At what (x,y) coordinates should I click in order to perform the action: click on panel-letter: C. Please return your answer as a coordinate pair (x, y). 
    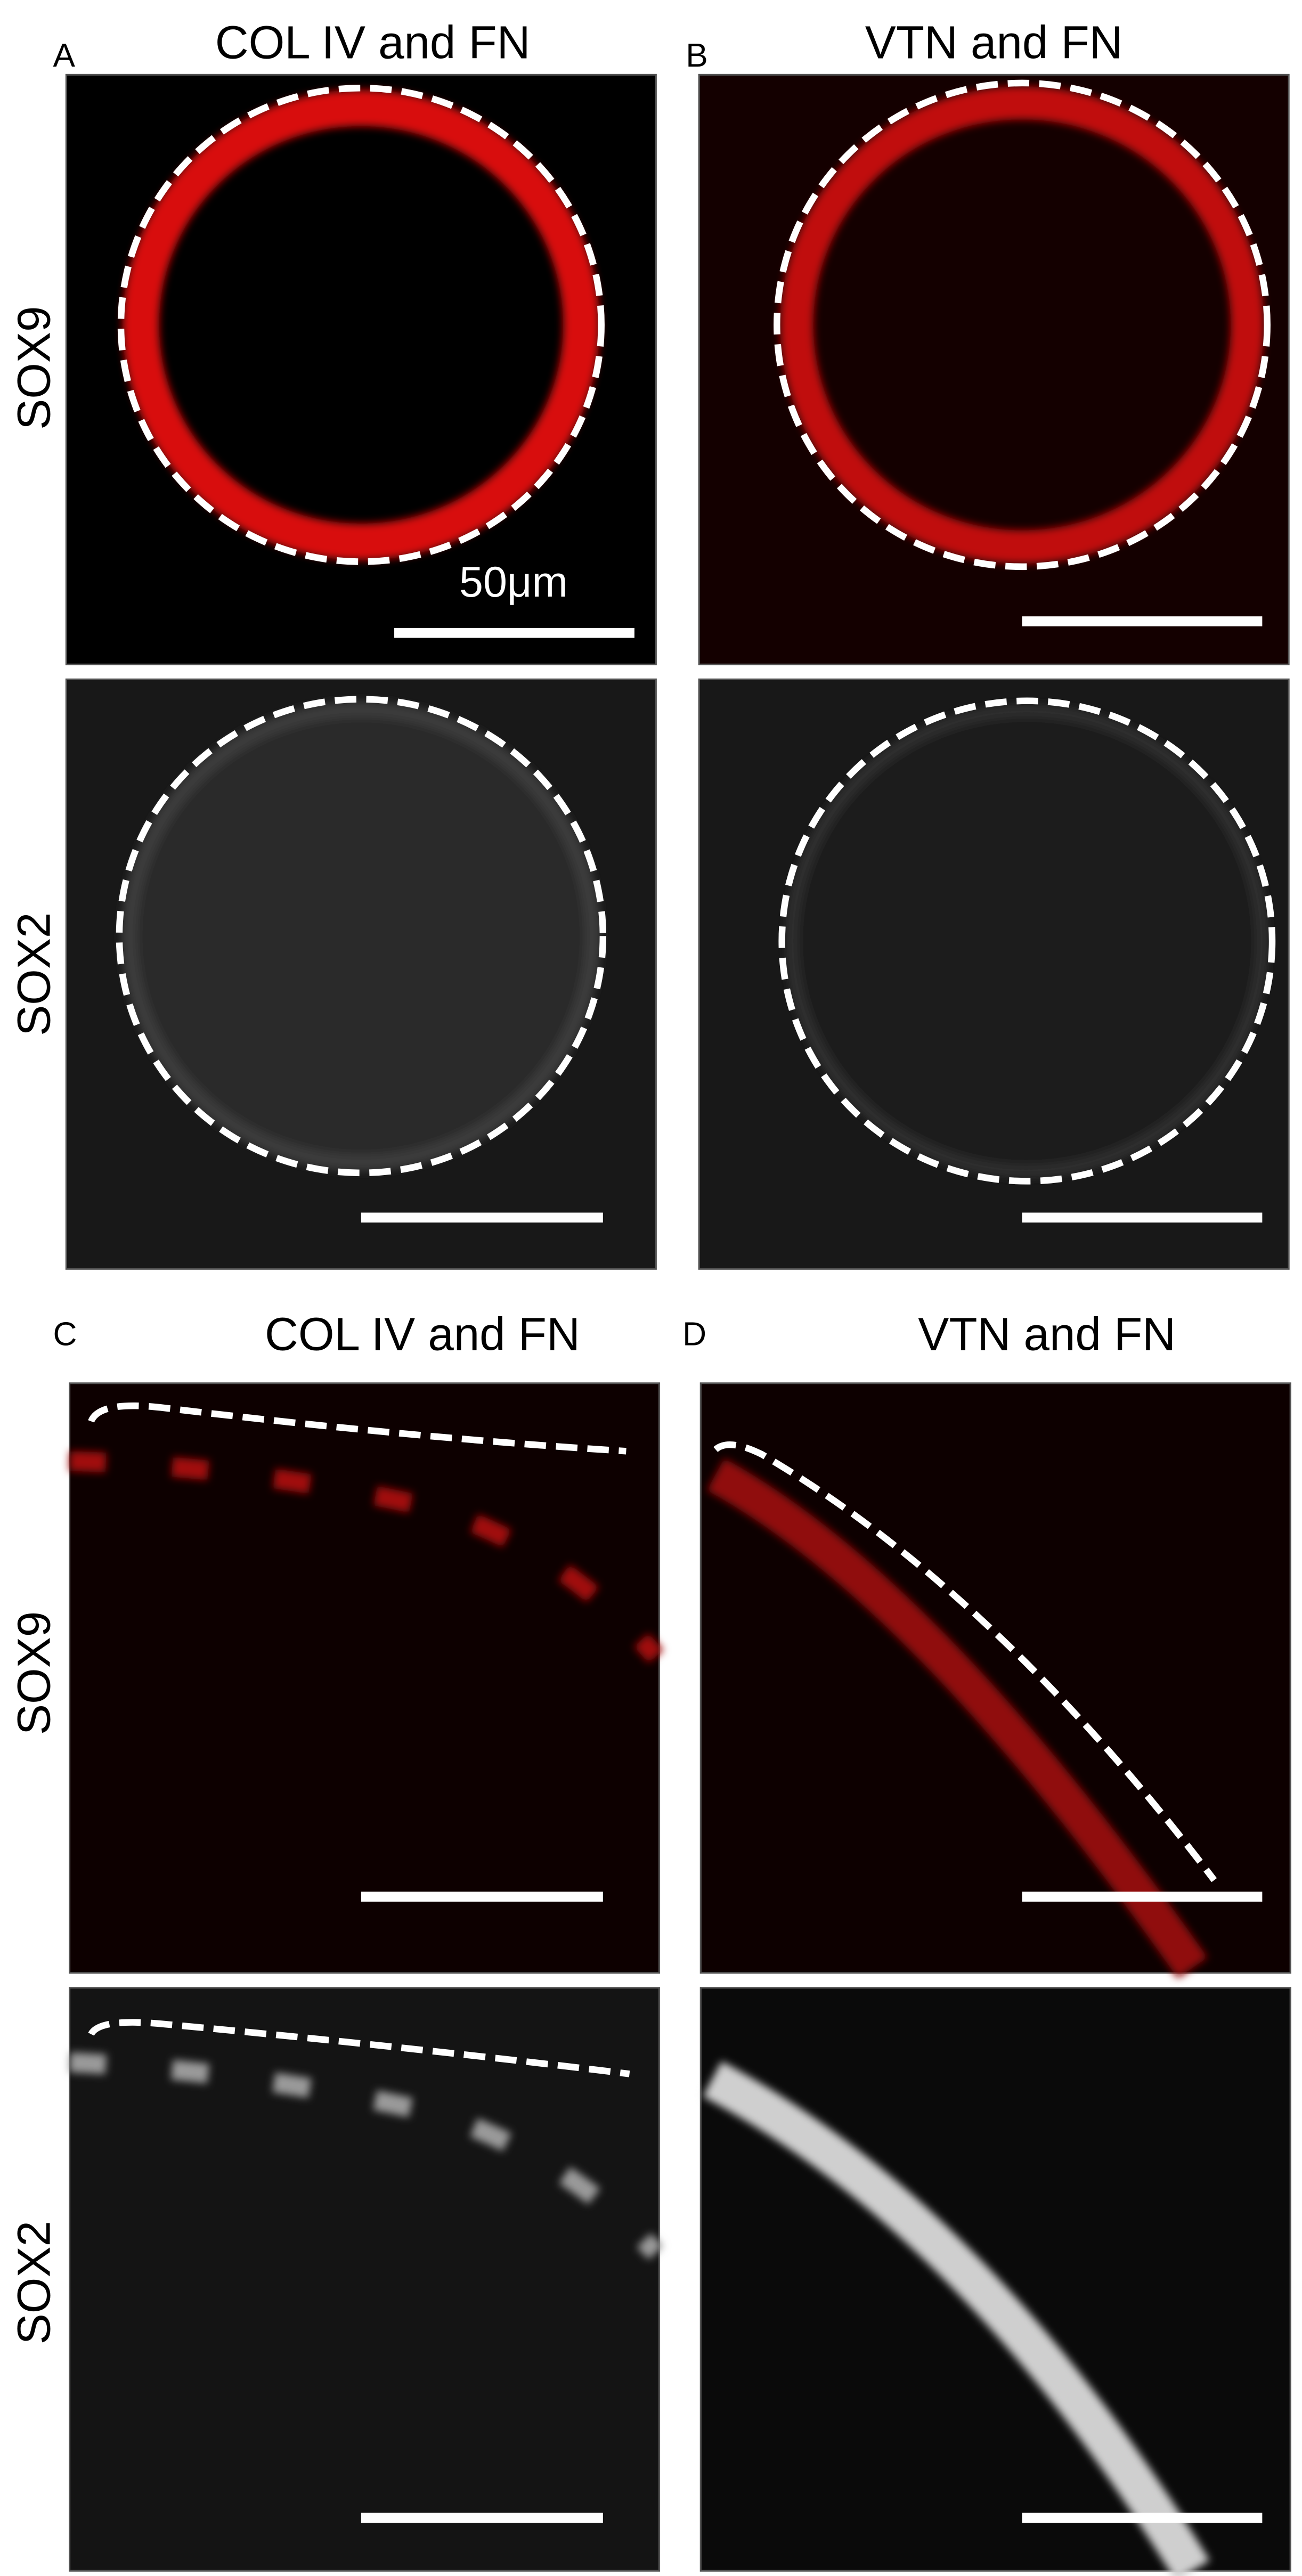
    Looking at the image, I should click on (65, 1334).